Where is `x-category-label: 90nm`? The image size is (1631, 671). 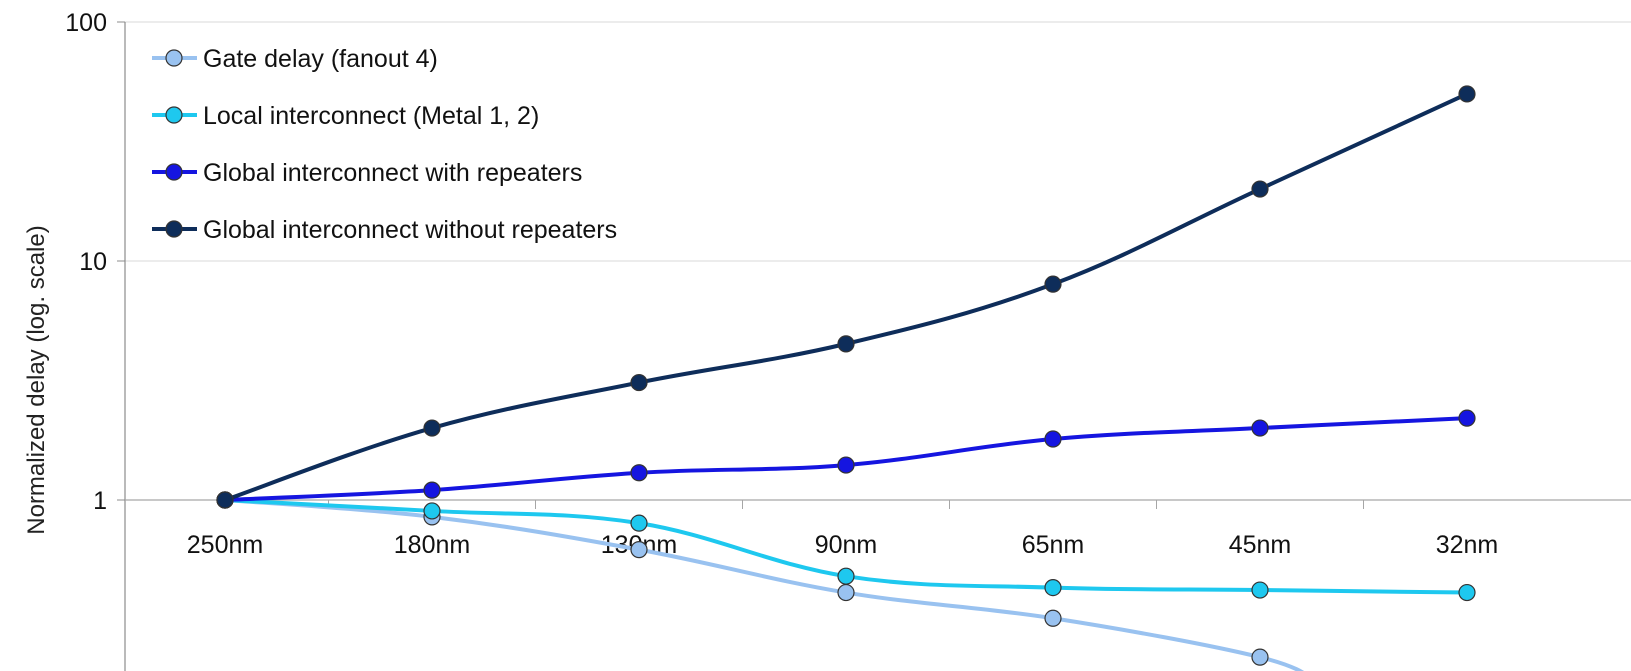
x-category-label: 90nm is located at coordinates (846, 545).